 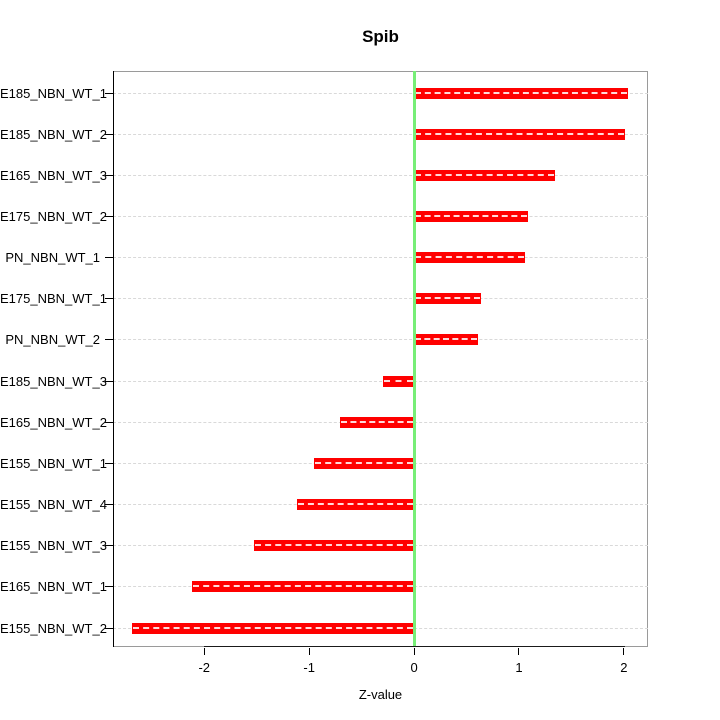 What do you see at coordinates (53, 587) in the screenshot?
I see `y-axis-category-label: E165_NBN_WT_1` at bounding box center [53, 587].